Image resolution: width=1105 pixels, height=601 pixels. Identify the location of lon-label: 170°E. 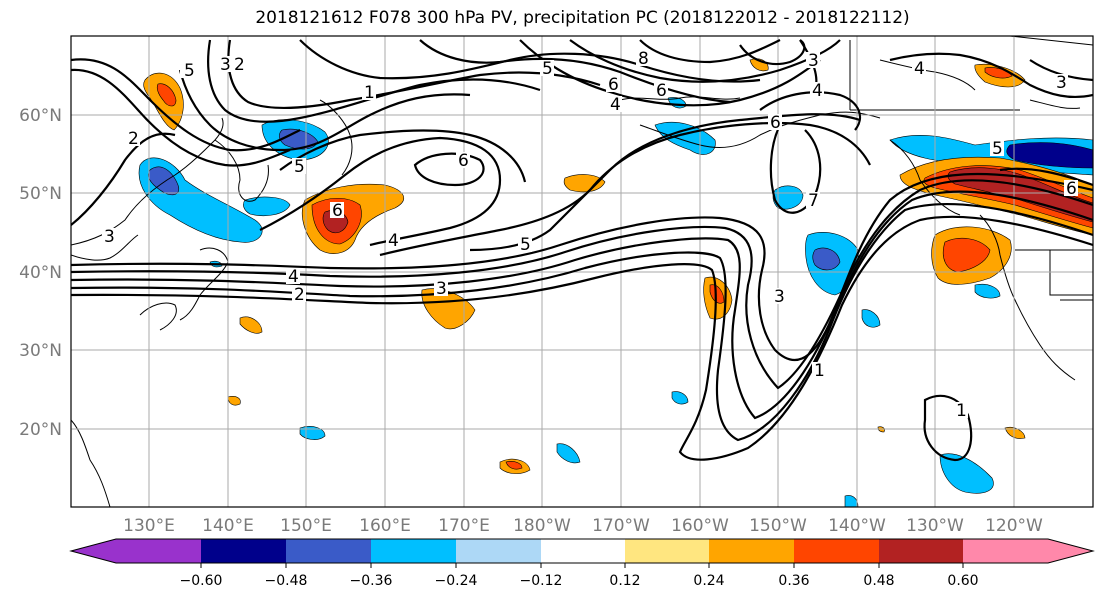
(464, 526).